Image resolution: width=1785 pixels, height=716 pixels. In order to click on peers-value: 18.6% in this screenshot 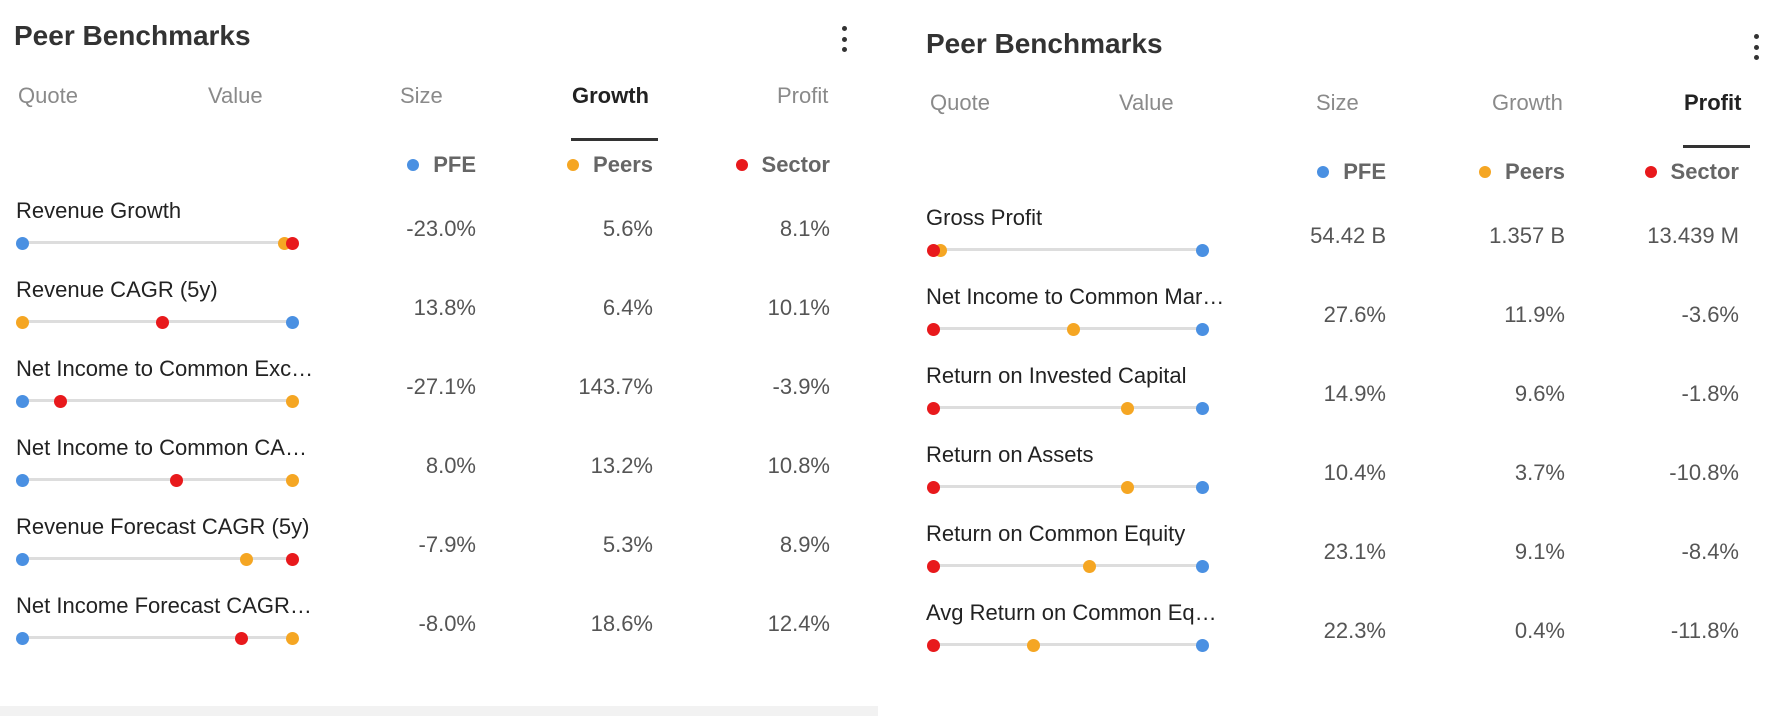, I will do `click(621, 623)`.